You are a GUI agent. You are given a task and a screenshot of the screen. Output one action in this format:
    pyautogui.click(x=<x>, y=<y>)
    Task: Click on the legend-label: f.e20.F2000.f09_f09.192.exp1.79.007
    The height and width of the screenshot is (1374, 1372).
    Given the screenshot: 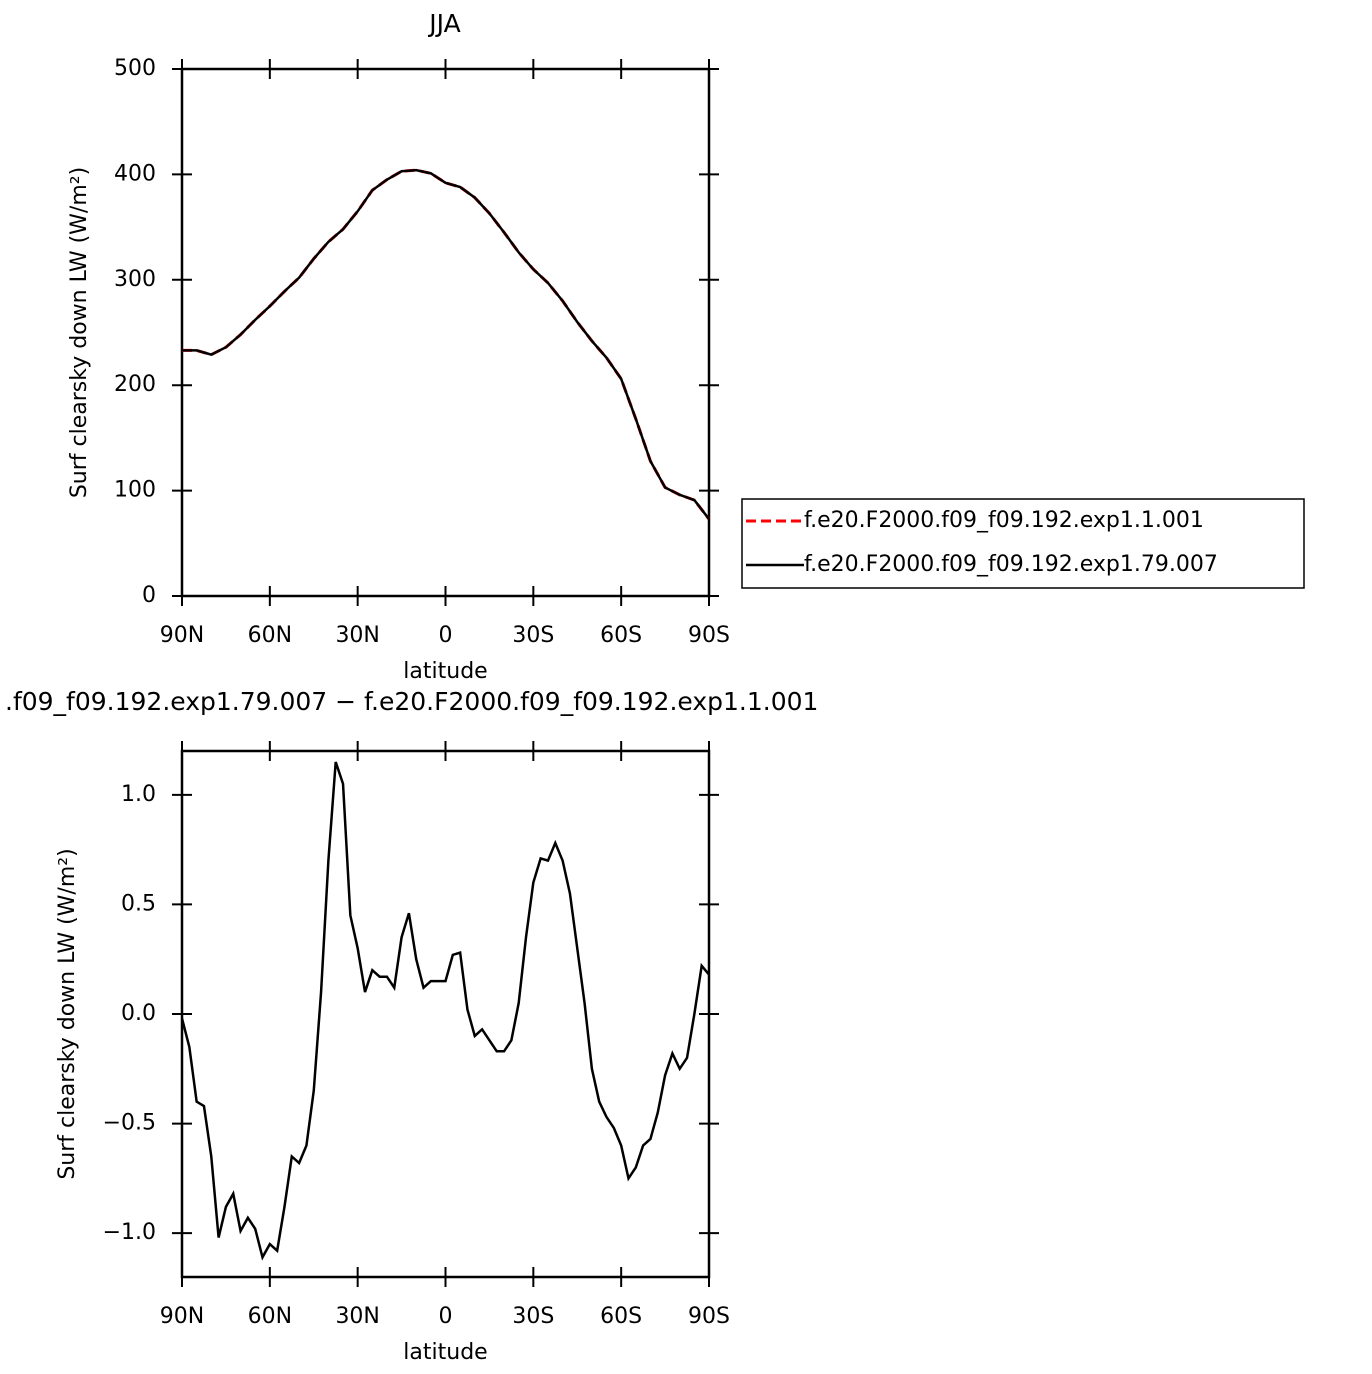 What is the action you would take?
    pyautogui.click(x=1011, y=564)
    